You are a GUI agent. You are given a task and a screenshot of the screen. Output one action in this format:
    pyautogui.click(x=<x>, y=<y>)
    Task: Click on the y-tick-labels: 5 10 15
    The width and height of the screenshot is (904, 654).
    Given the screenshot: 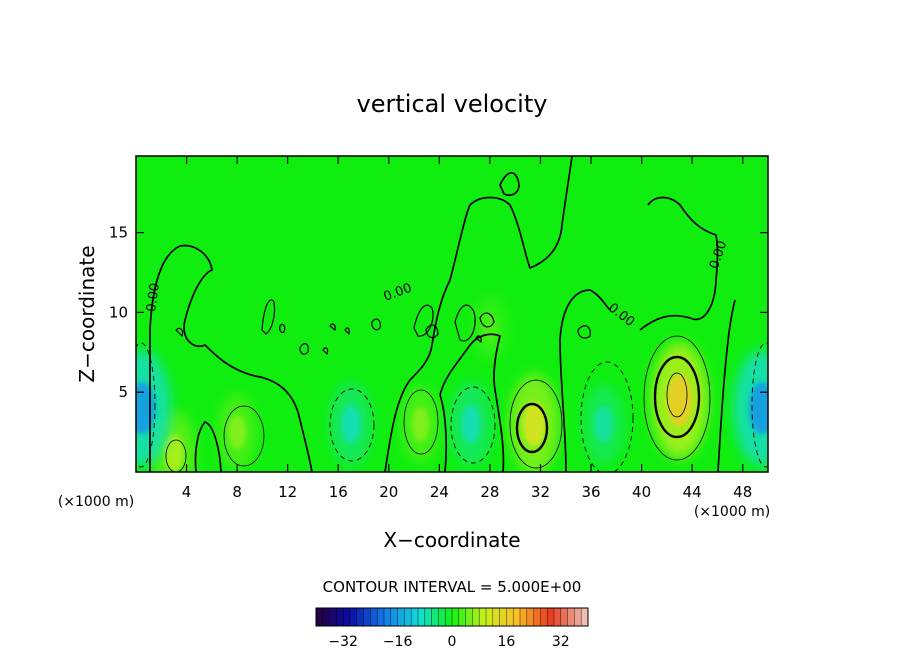 What is the action you would take?
    pyautogui.click(x=118, y=313)
    